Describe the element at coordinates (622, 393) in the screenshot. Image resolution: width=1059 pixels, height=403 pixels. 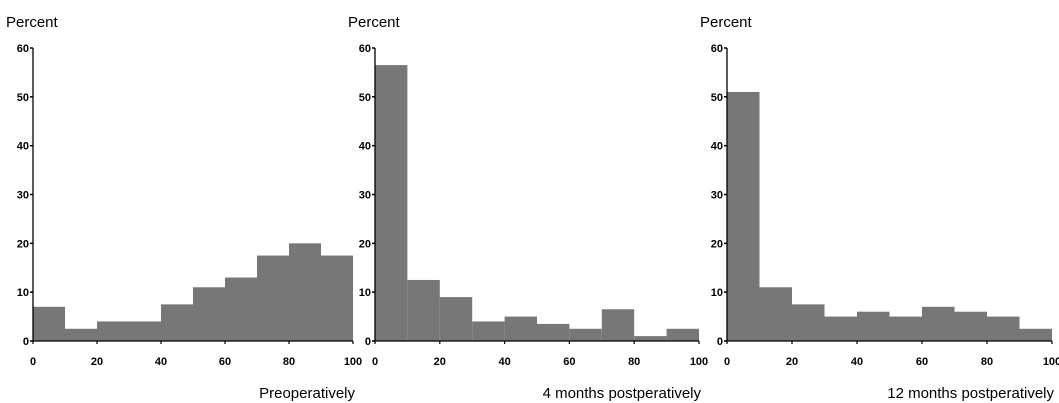
I see `x-axis-label: 4 months postperatively` at that location.